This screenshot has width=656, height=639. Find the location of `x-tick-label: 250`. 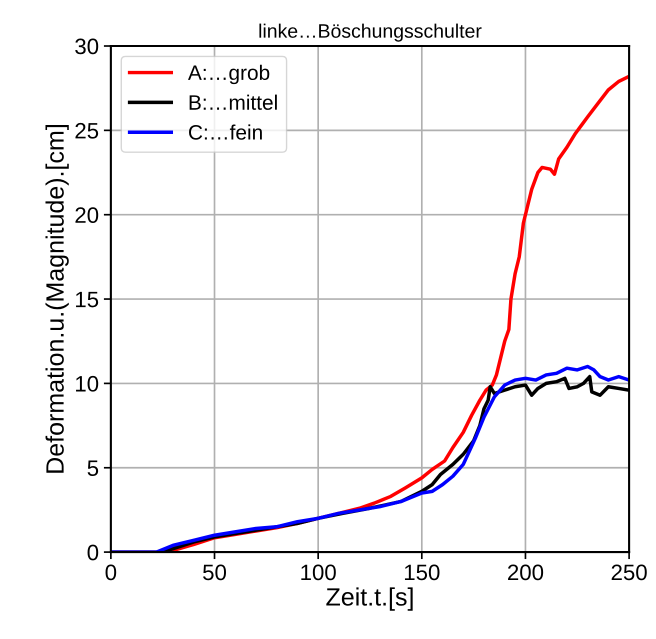

x-tick-label: 250 is located at coordinates (629, 572).